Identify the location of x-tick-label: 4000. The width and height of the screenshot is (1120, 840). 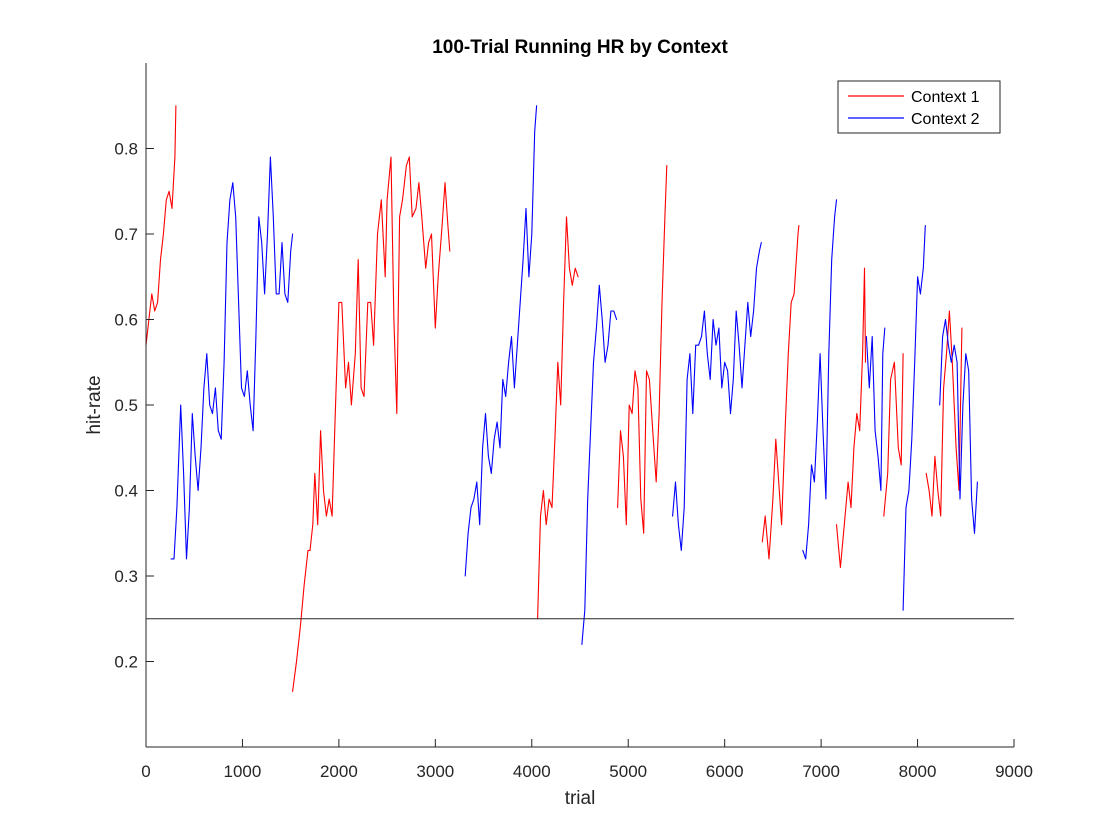
(532, 771).